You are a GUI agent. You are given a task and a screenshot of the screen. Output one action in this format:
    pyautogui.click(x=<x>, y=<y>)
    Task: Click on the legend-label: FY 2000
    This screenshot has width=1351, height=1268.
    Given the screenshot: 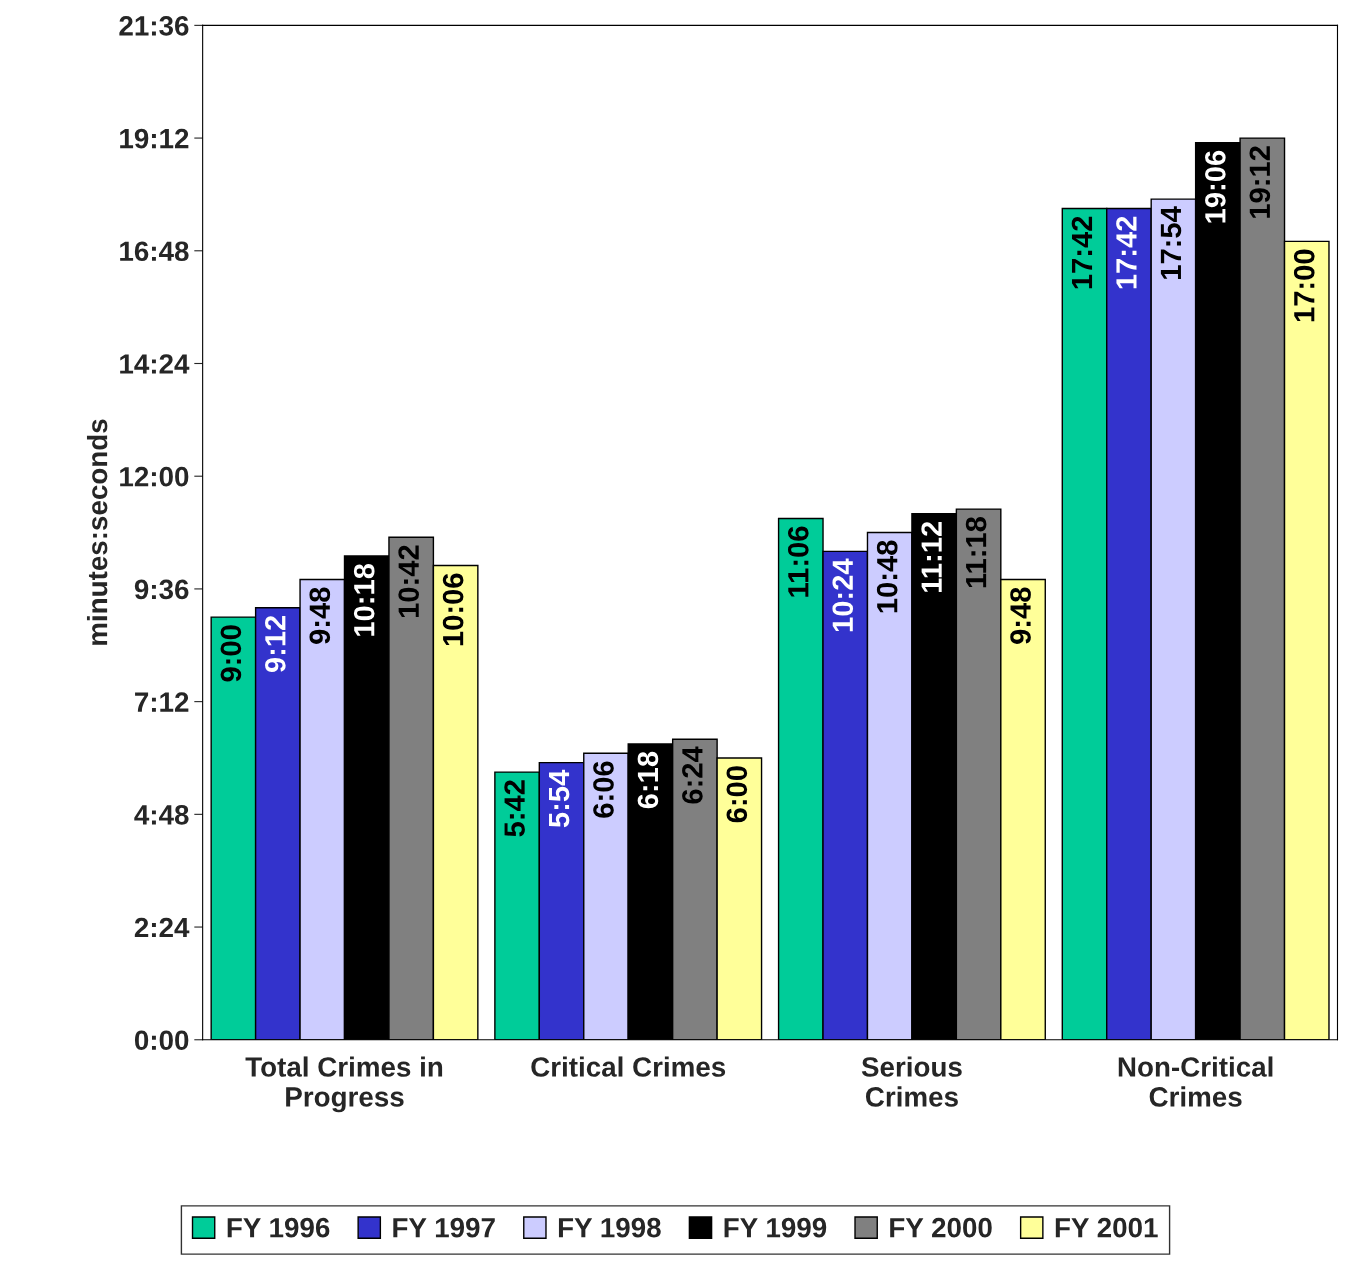 What is the action you would take?
    pyautogui.click(x=941, y=1227)
    